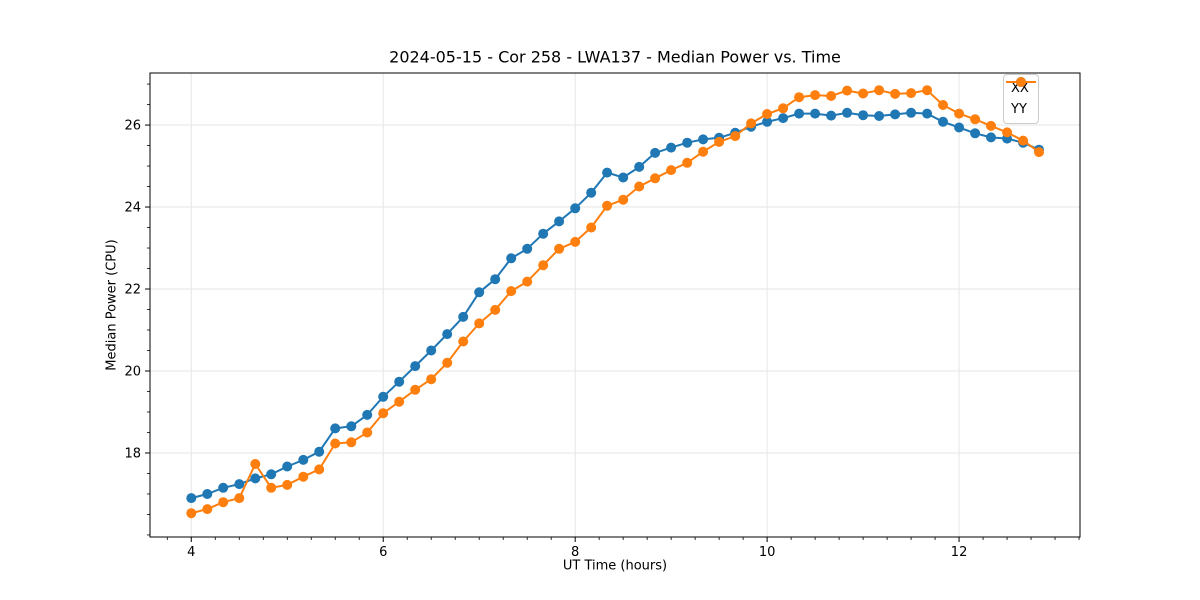 This screenshot has width=1200, height=600. What do you see at coordinates (132, 208) in the screenshot?
I see `y-tick-label: 24` at bounding box center [132, 208].